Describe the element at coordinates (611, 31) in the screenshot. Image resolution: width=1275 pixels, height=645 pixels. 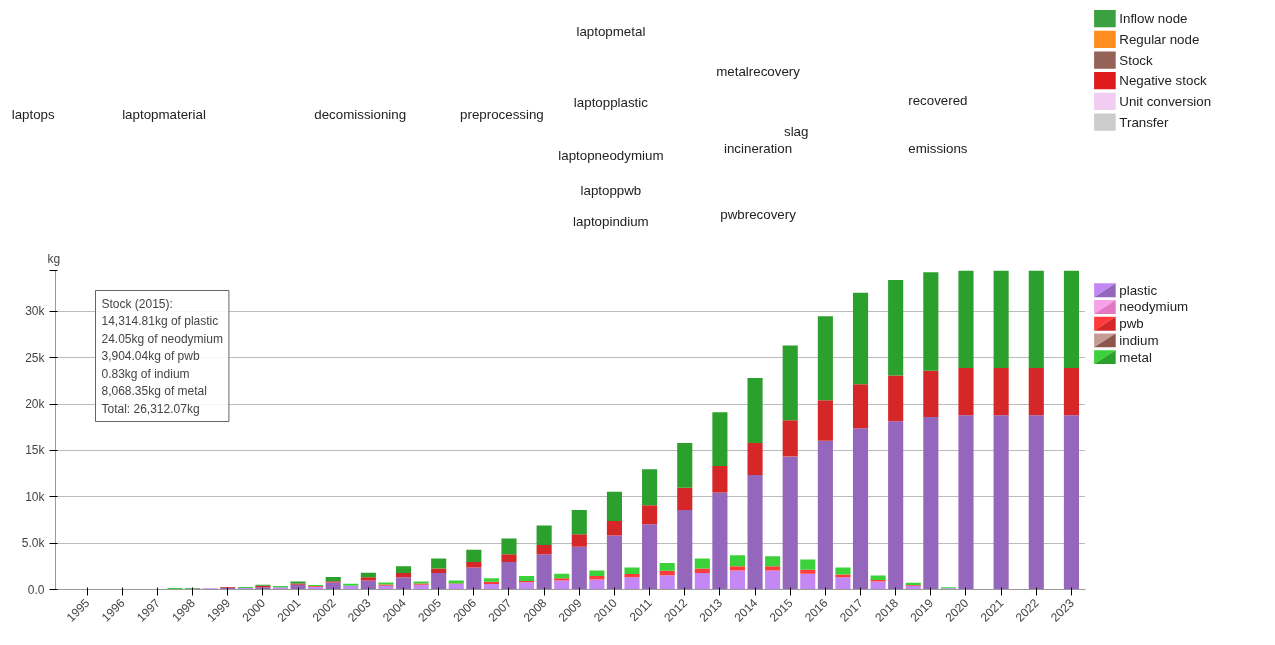
I see `text: laptopmetal` at that location.